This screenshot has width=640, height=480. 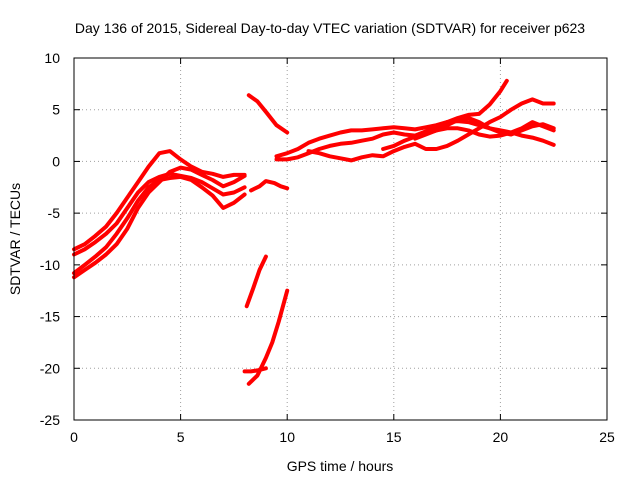 What do you see at coordinates (54, 213) in the screenshot?
I see `y-tick-label-4: -5` at bounding box center [54, 213].